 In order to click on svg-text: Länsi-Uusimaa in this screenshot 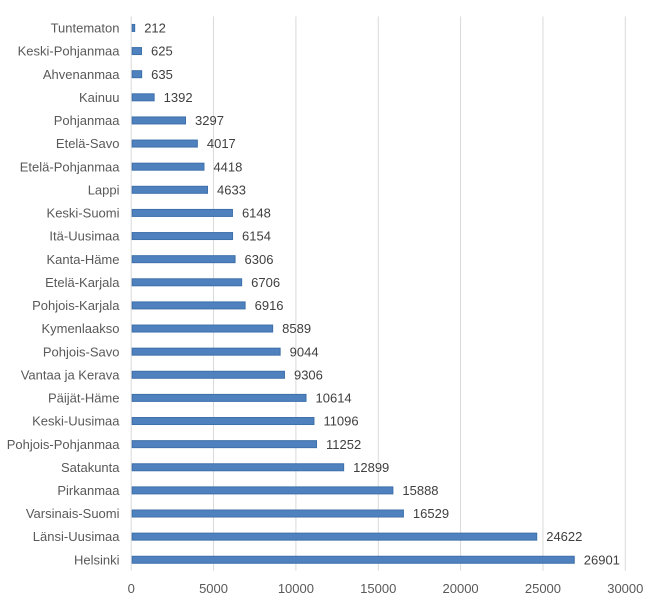, I will do `click(76, 536)`.